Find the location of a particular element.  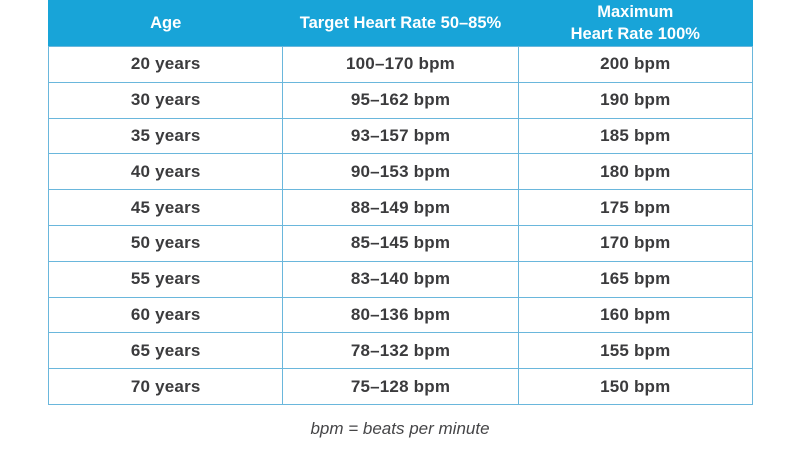

table-row: 50 years 85–145 bpm 170 bpm is located at coordinates (400, 243).